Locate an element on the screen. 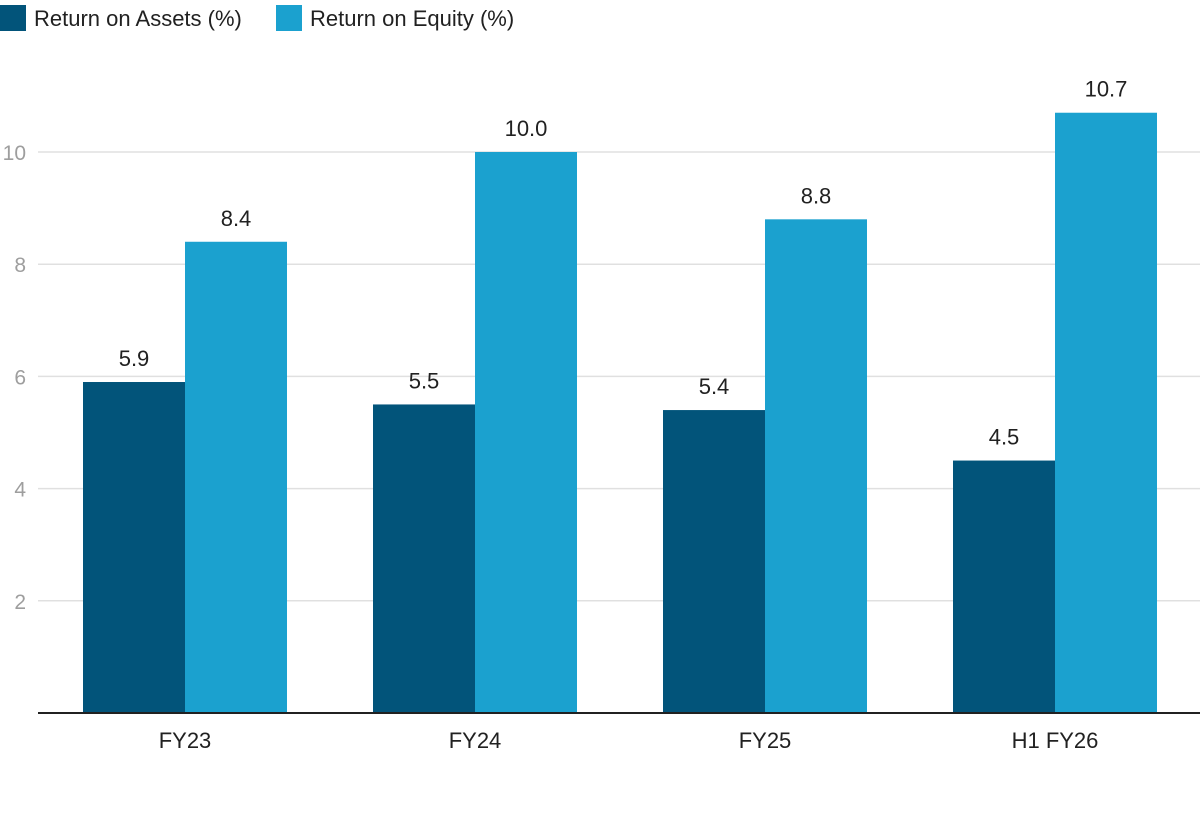 The width and height of the screenshot is (1200, 824). data-label-roa-fy24: 5.5 is located at coordinates (424, 380).